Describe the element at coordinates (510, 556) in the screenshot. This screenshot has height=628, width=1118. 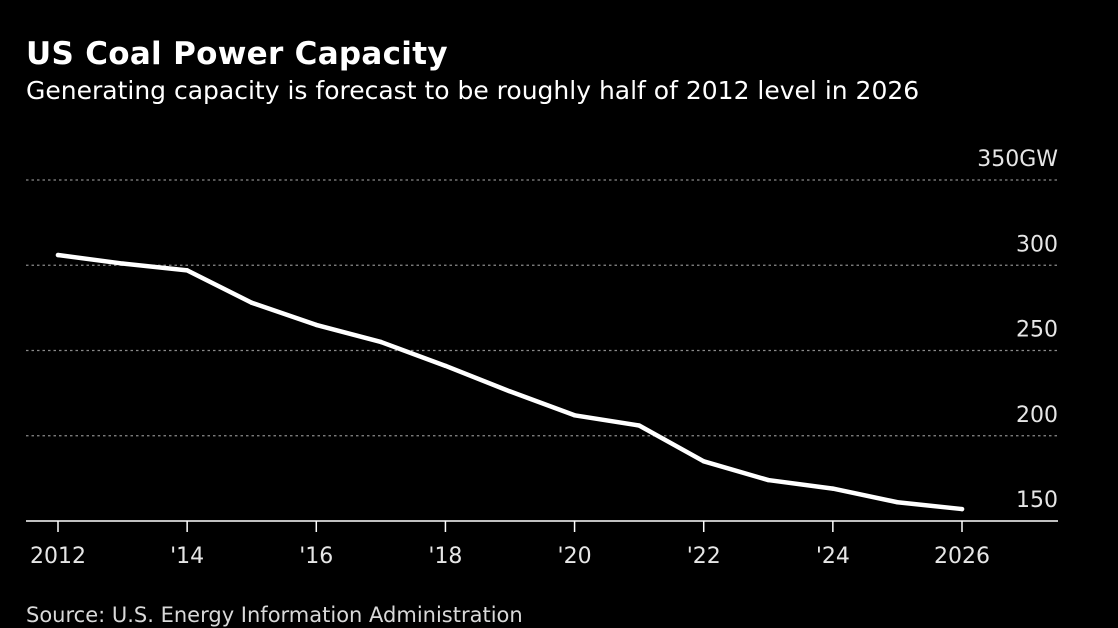
I see `x-tick-labels: 2012 '14 '16 '18 '20 '22 '24 2026` at that location.